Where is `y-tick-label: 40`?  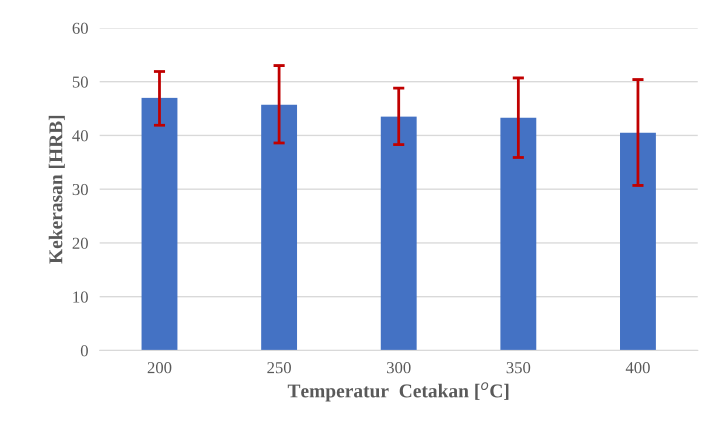
y-tick-label: 40 is located at coordinates (80, 136).